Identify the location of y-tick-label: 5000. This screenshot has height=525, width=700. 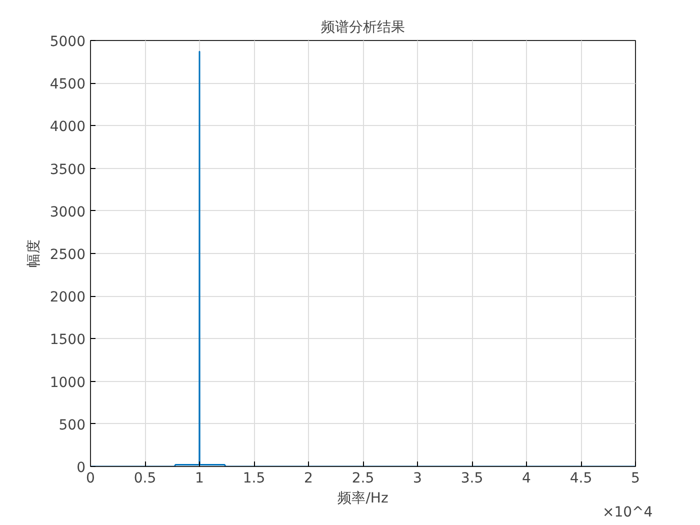
(68, 42).